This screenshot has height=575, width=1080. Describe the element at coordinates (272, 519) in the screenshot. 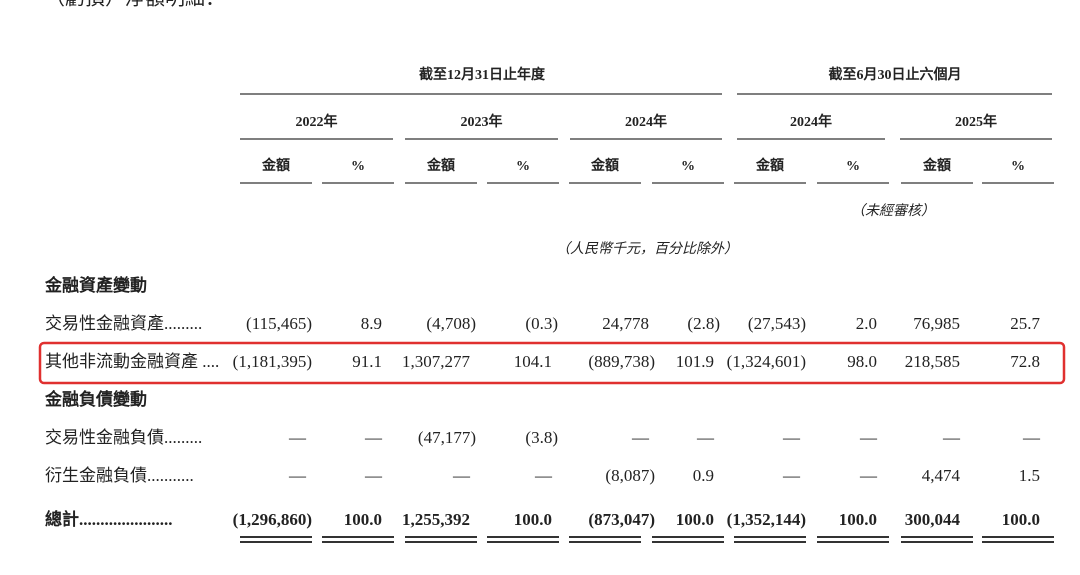

I see `cell: (1,296,860)` at that location.